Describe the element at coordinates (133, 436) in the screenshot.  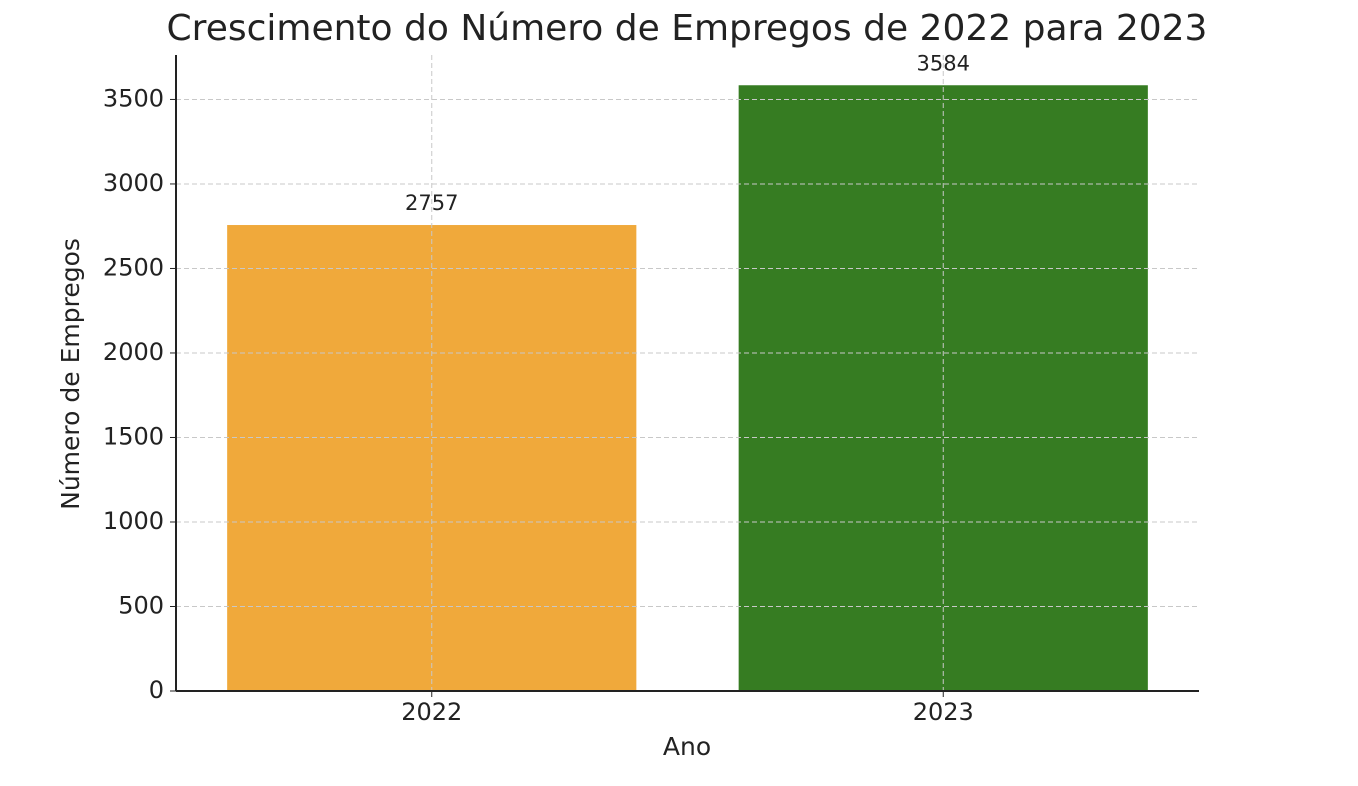
I see `y-tick-label: 1500` at that location.